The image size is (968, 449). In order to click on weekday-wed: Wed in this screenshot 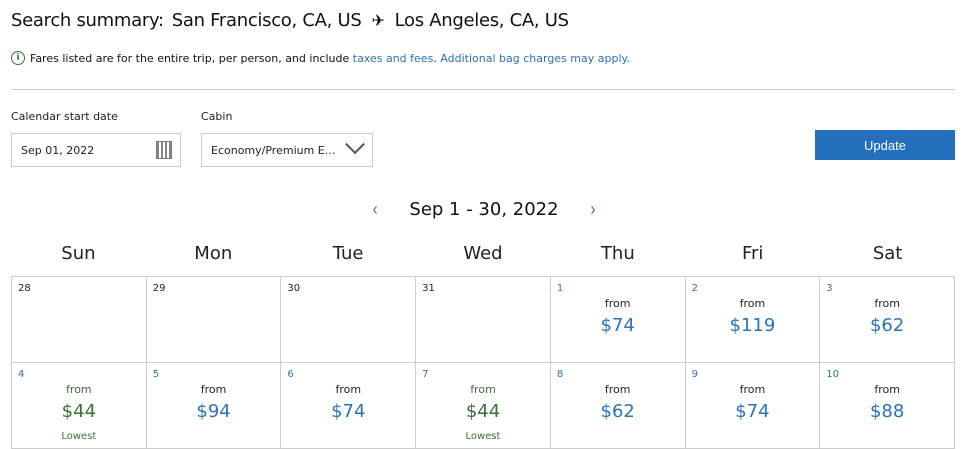, I will do `click(483, 253)`.